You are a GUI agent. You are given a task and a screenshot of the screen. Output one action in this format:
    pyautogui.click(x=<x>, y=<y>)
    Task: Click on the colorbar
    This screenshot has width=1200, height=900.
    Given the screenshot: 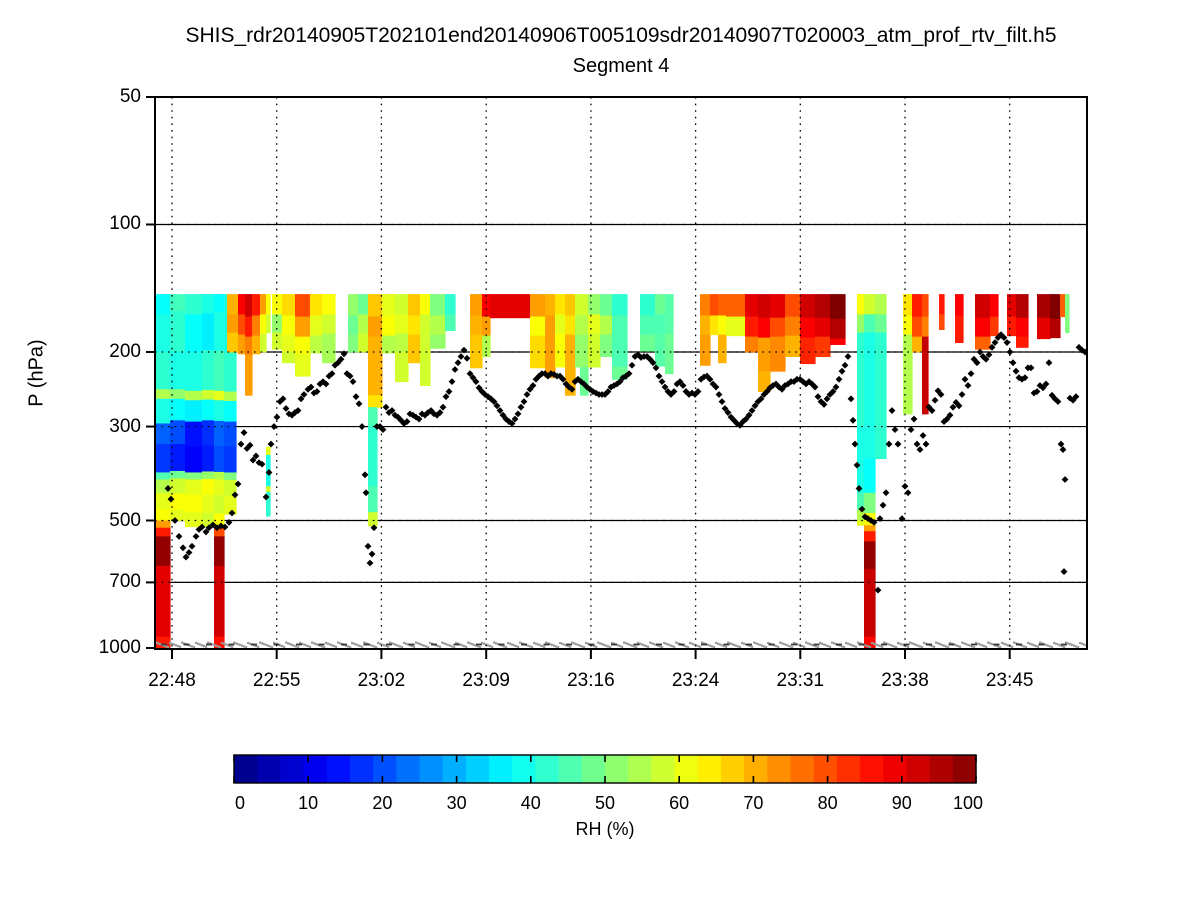 What is the action you would take?
    pyautogui.click(x=605, y=769)
    